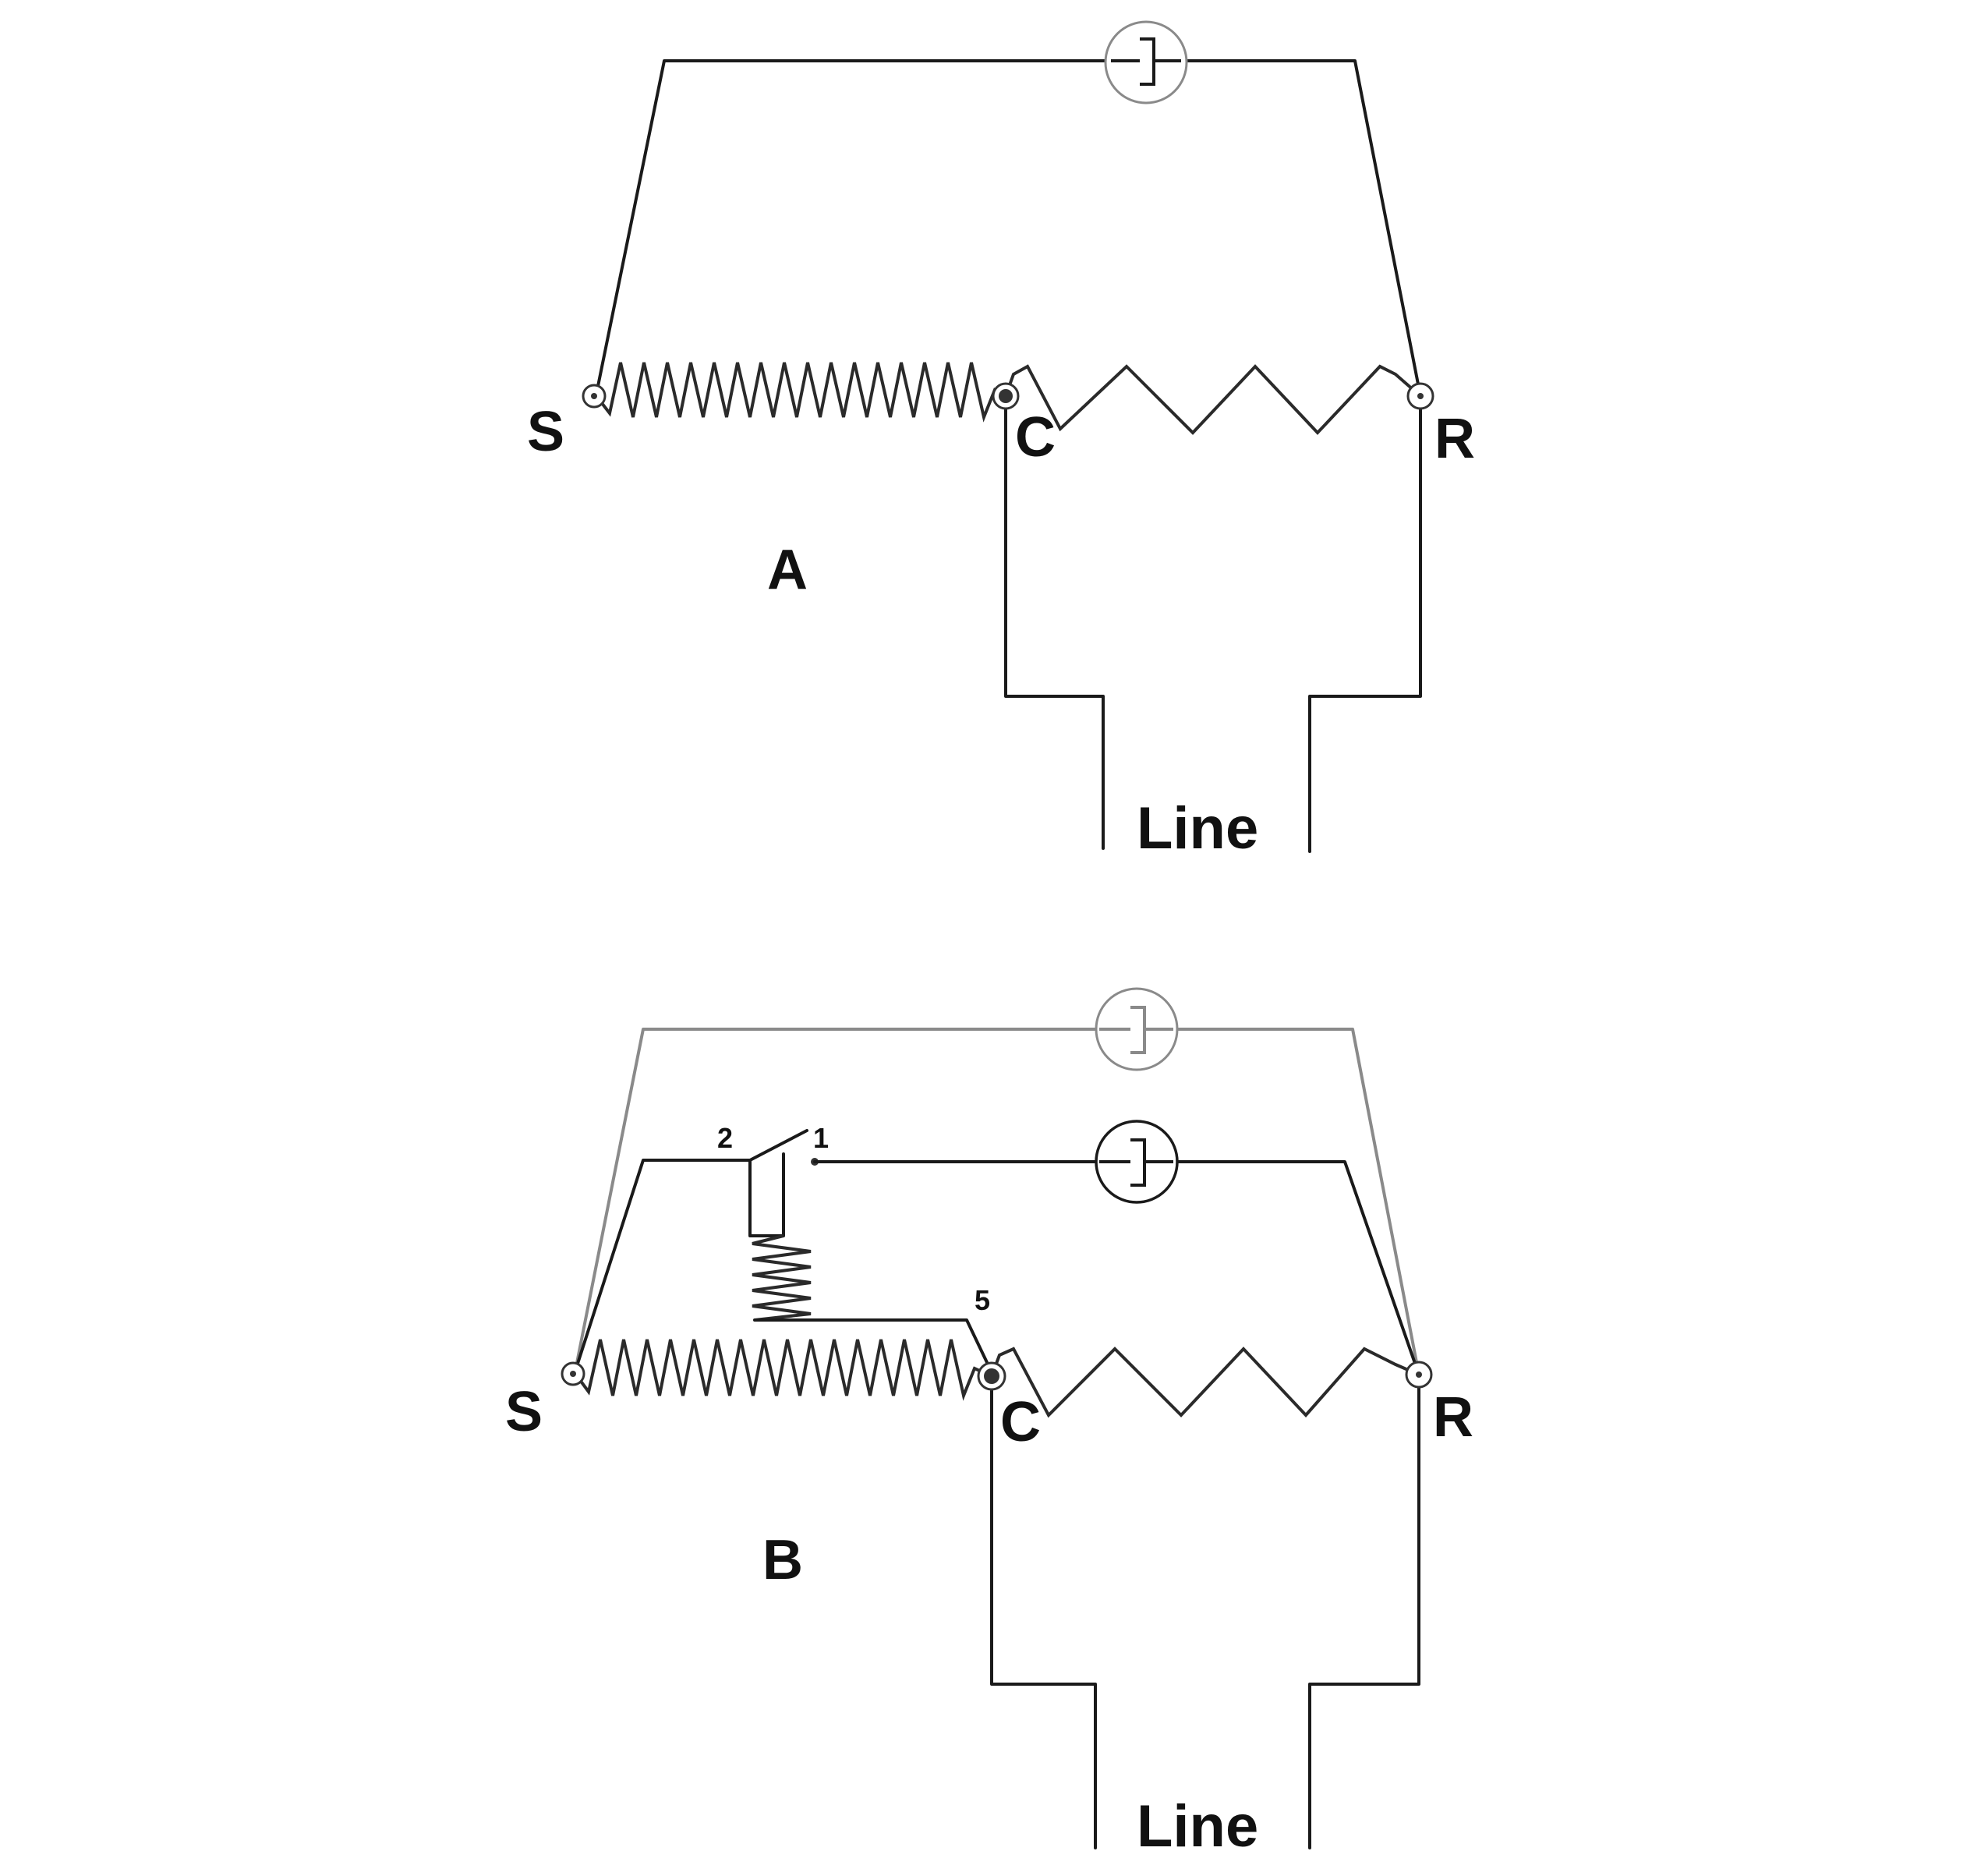 Image resolution: width=1988 pixels, height=1851 pixels. Describe the element at coordinates (1137, 1029) in the screenshot. I see `b-secondary-capacitor` at that location.